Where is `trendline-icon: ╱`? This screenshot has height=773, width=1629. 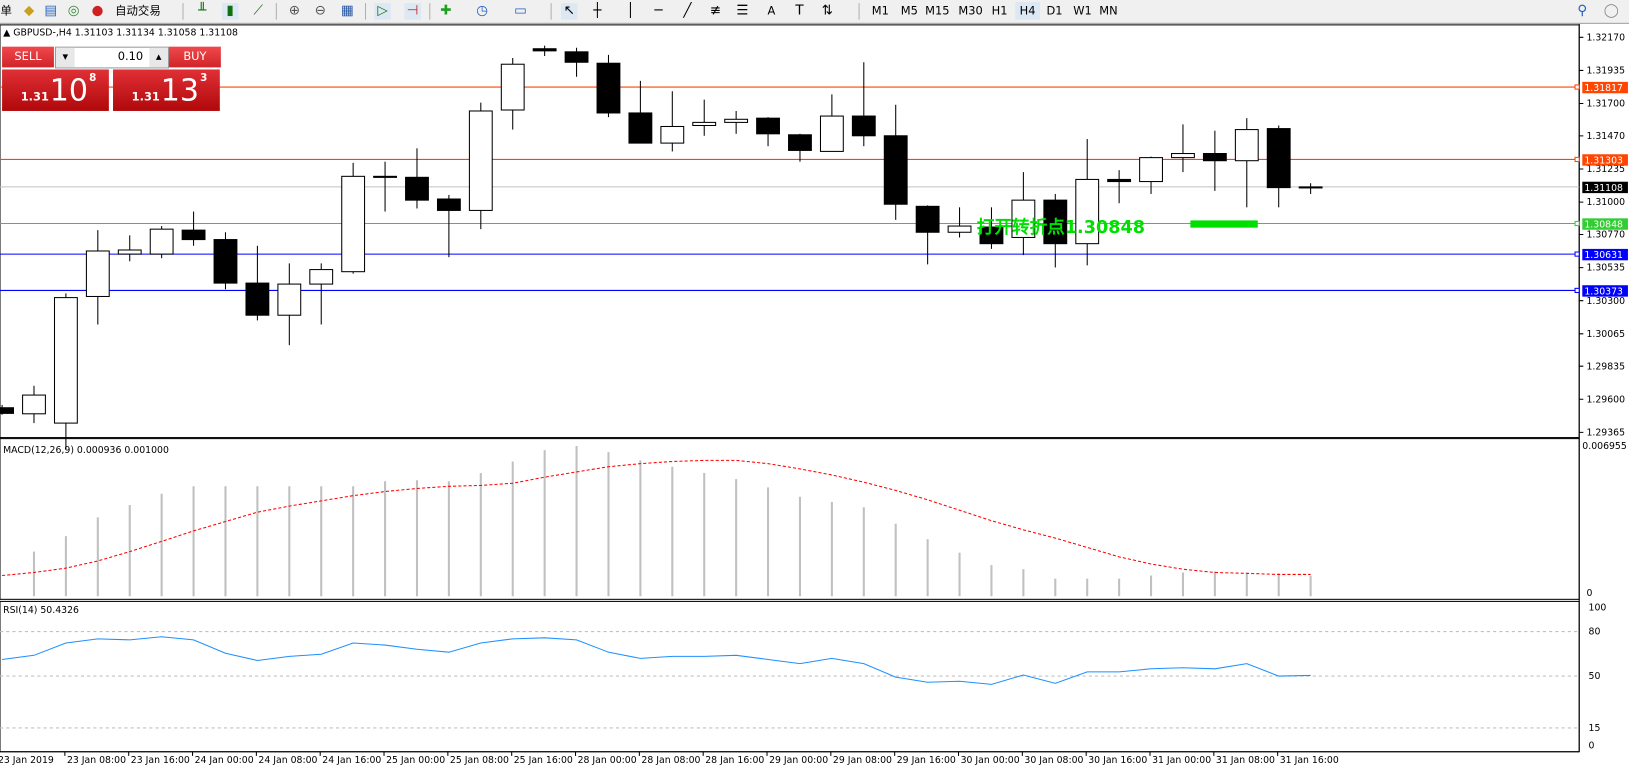
trendline-icon: ╱ is located at coordinates (687, 11).